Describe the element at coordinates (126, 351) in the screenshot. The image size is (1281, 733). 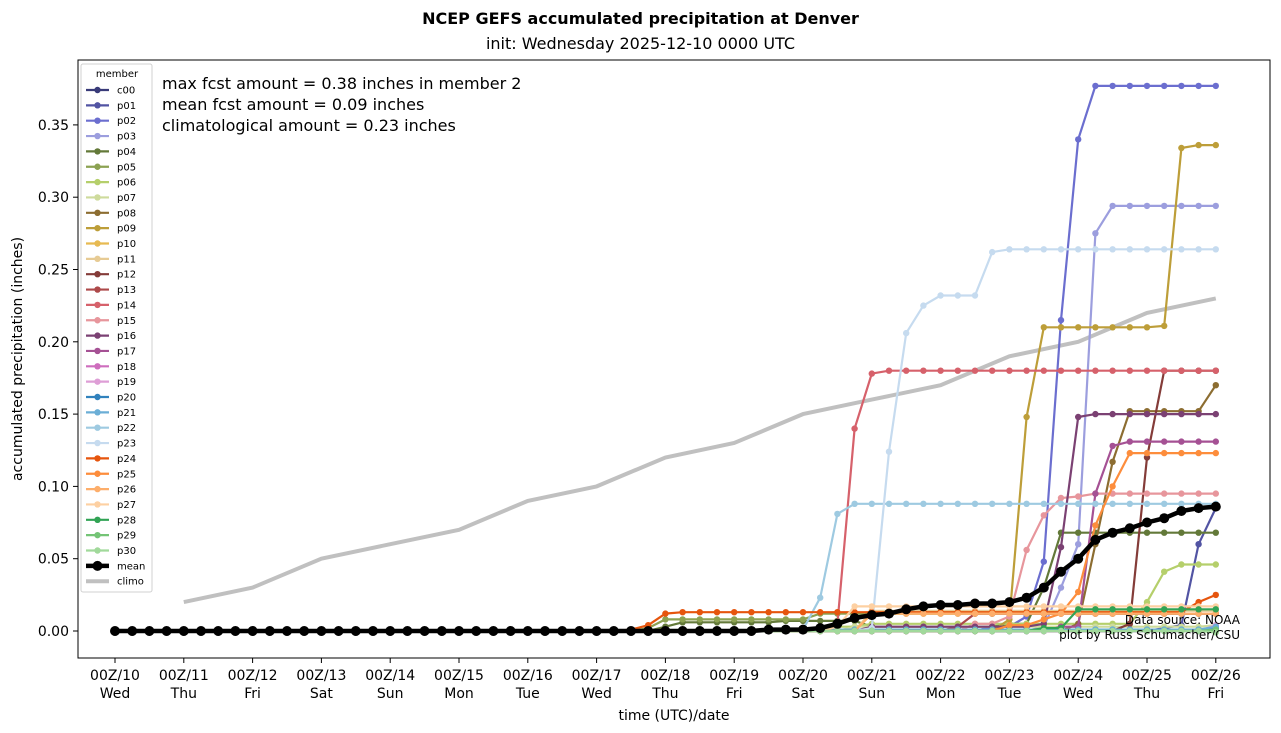
I see `legend-label: p17` at that location.